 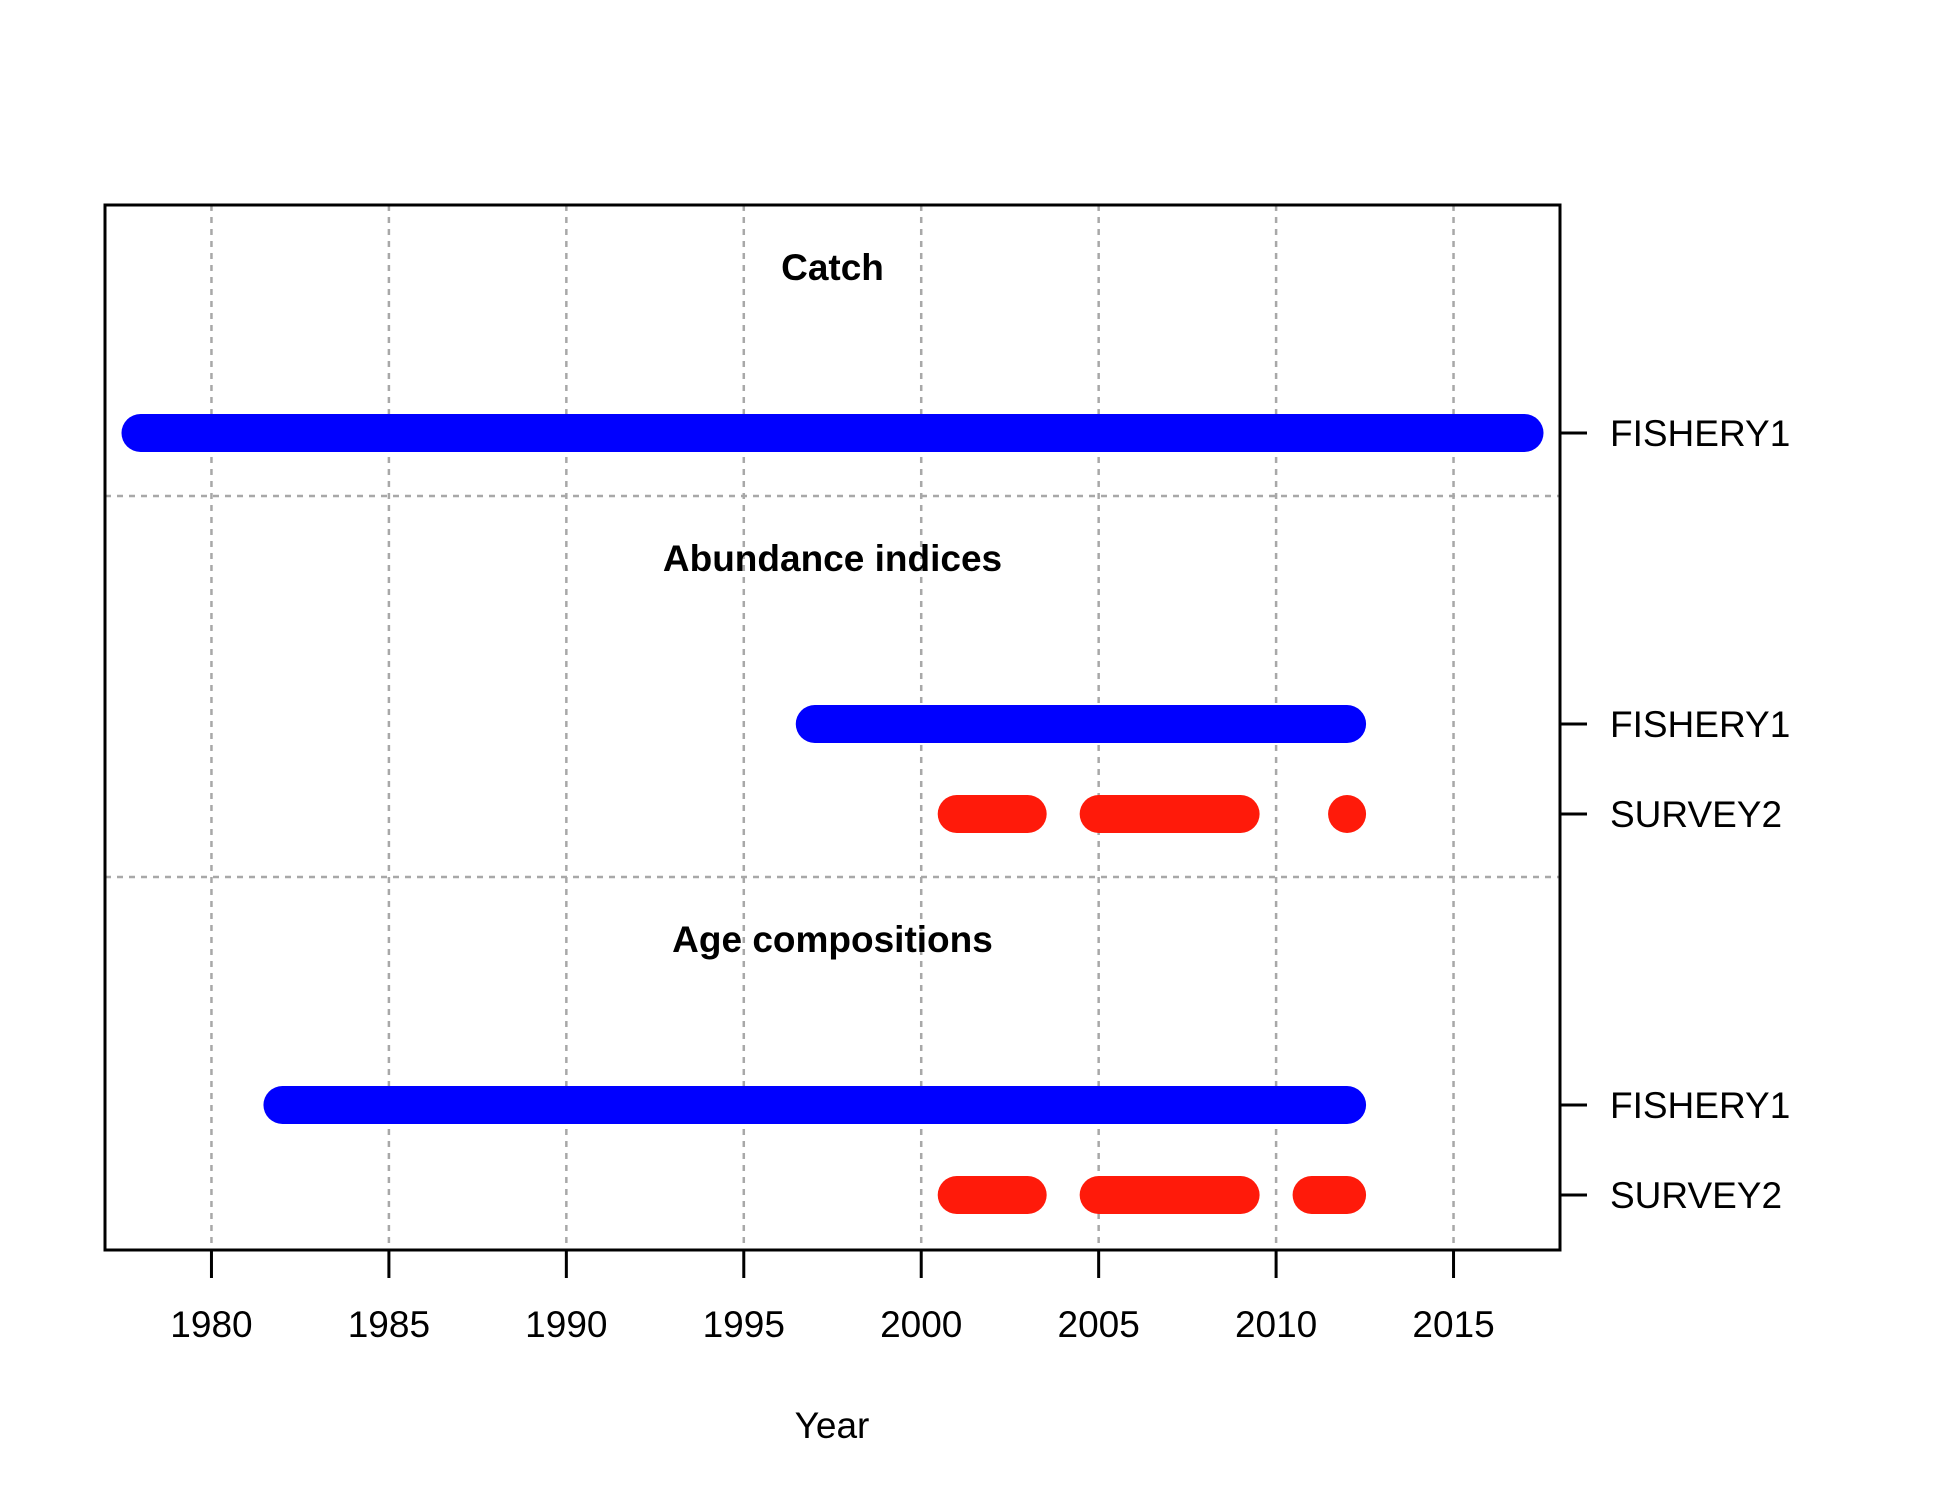 I want to click on row-labels: FISHERY1 FISHERY1 SURVEY2 FISHERY1 SURVEY2, so click(x=1700, y=814).